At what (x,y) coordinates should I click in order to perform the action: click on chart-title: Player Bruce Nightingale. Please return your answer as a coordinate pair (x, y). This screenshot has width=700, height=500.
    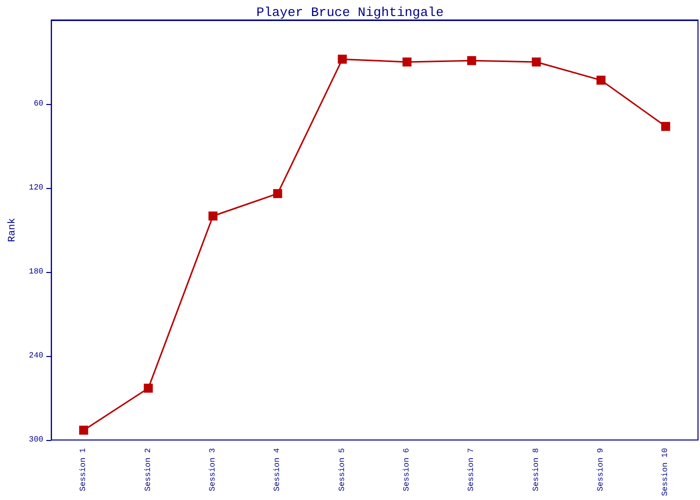
    Looking at the image, I should click on (350, 12).